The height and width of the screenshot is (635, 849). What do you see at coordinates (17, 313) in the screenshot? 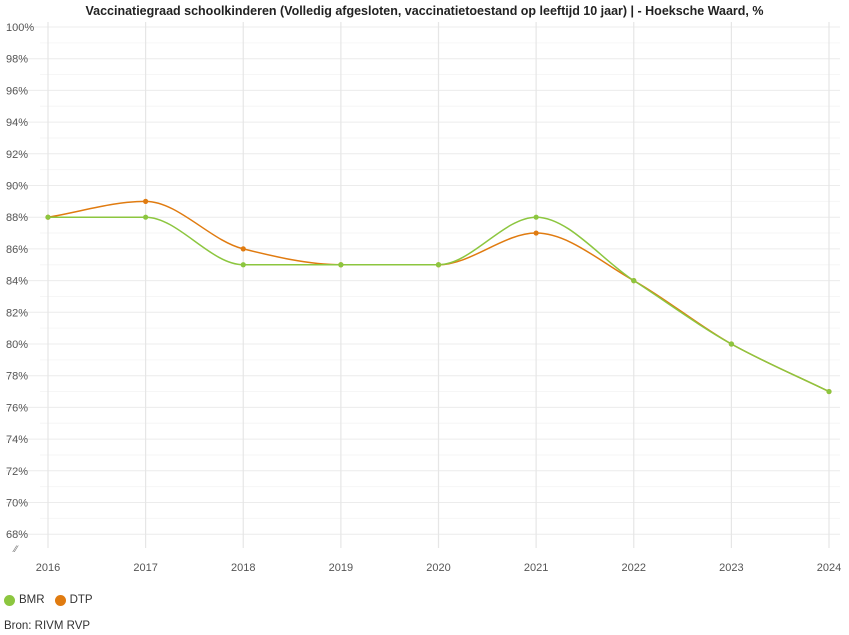
I see `y-tick-label: 82%` at bounding box center [17, 313].